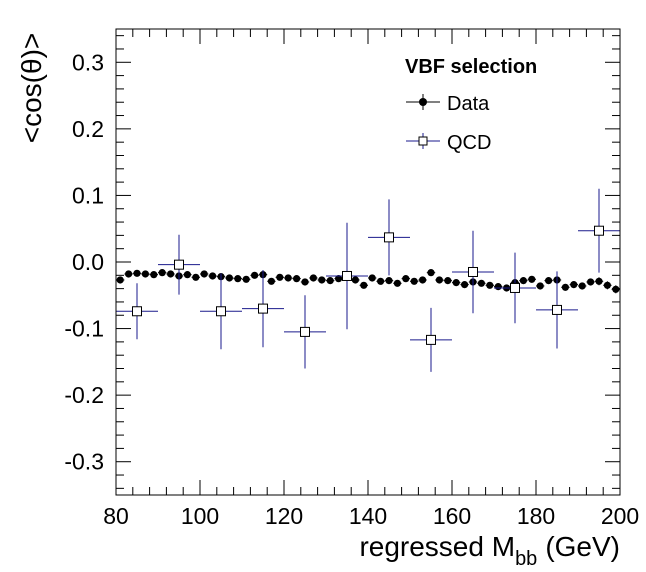 Image resolution: width=646 pixels, height=572 pixels. I want to click on legend-entry-data: Data, so click(448, 104).